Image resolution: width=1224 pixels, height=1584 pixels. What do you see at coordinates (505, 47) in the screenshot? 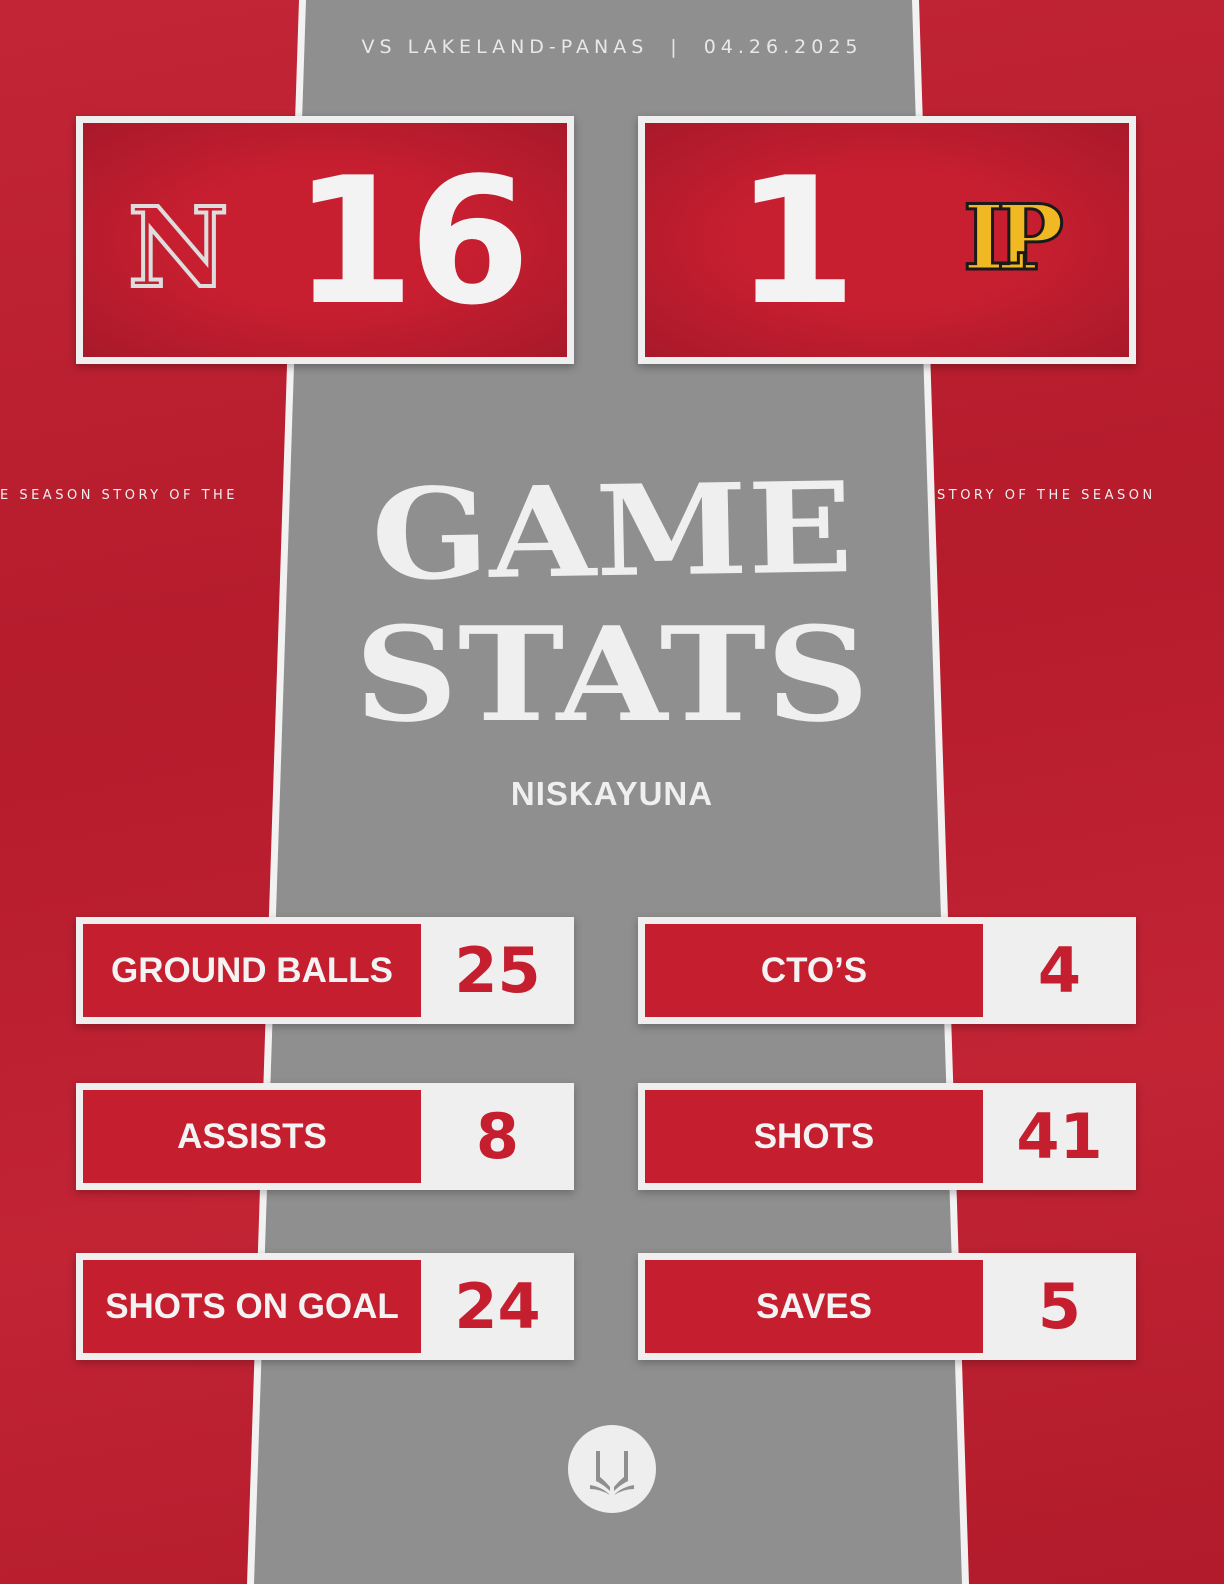
I see `opponent: VS LAKELAND-PANAS` at bounding box center [505, 47].